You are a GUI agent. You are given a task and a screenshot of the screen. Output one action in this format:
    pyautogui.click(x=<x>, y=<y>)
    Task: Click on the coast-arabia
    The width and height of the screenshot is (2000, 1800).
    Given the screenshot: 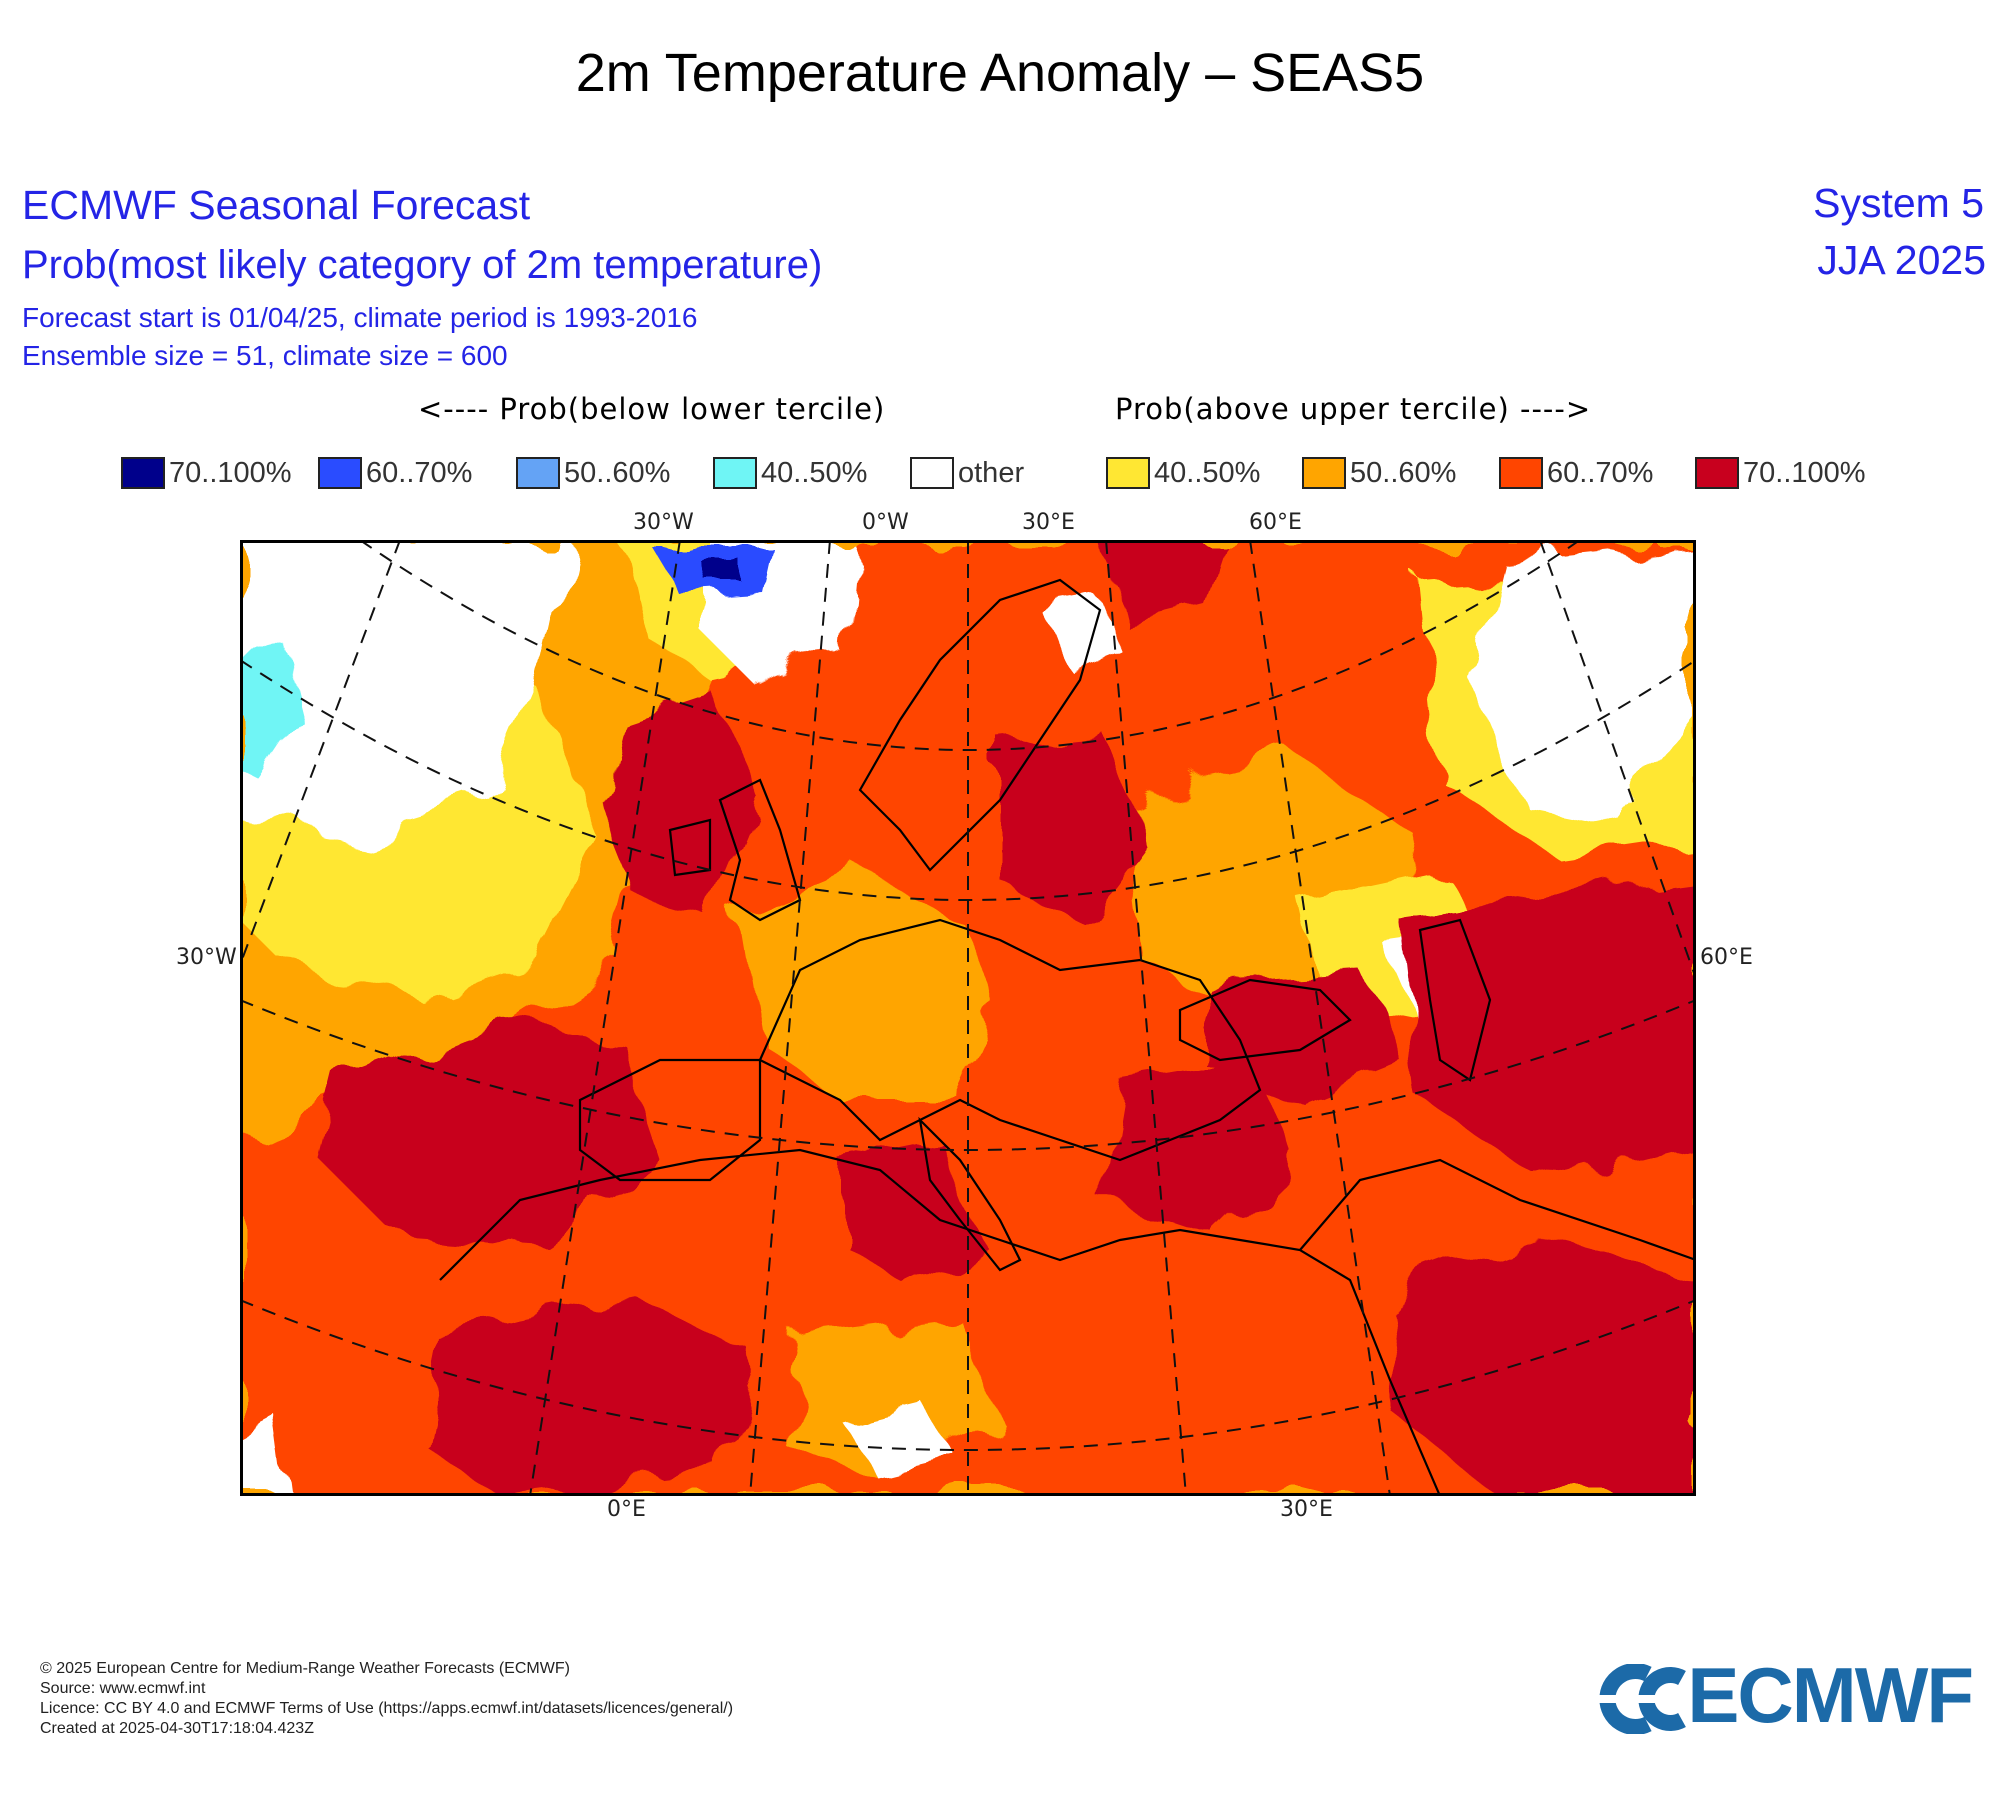 What is the action you would take?
    pyautogui.click(x=1497, y=1210)
    